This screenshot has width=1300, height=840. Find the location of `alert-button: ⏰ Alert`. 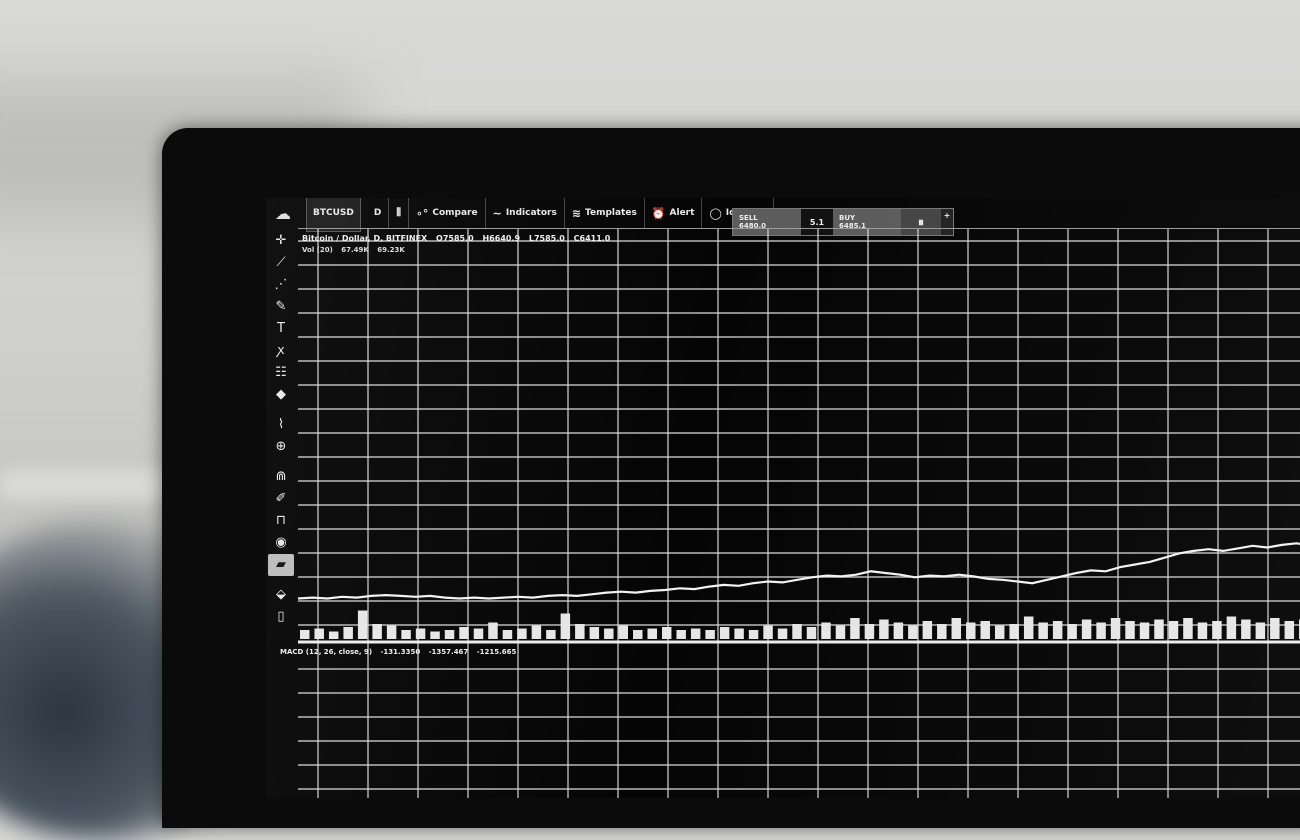

alert-button: ⏰ Alert is located at coordinates (674, 213).